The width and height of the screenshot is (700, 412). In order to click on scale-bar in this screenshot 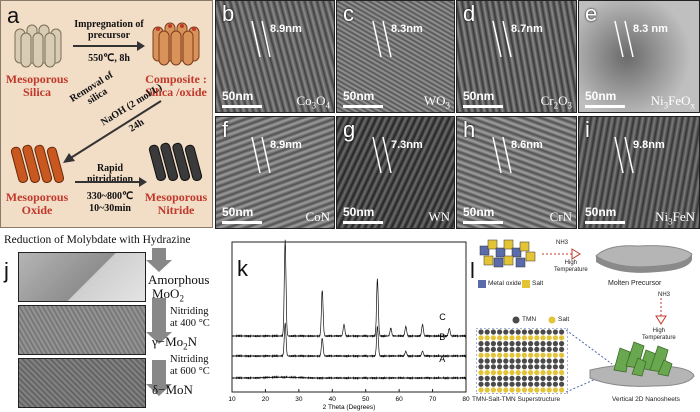, I will do `click(483, 222)`.